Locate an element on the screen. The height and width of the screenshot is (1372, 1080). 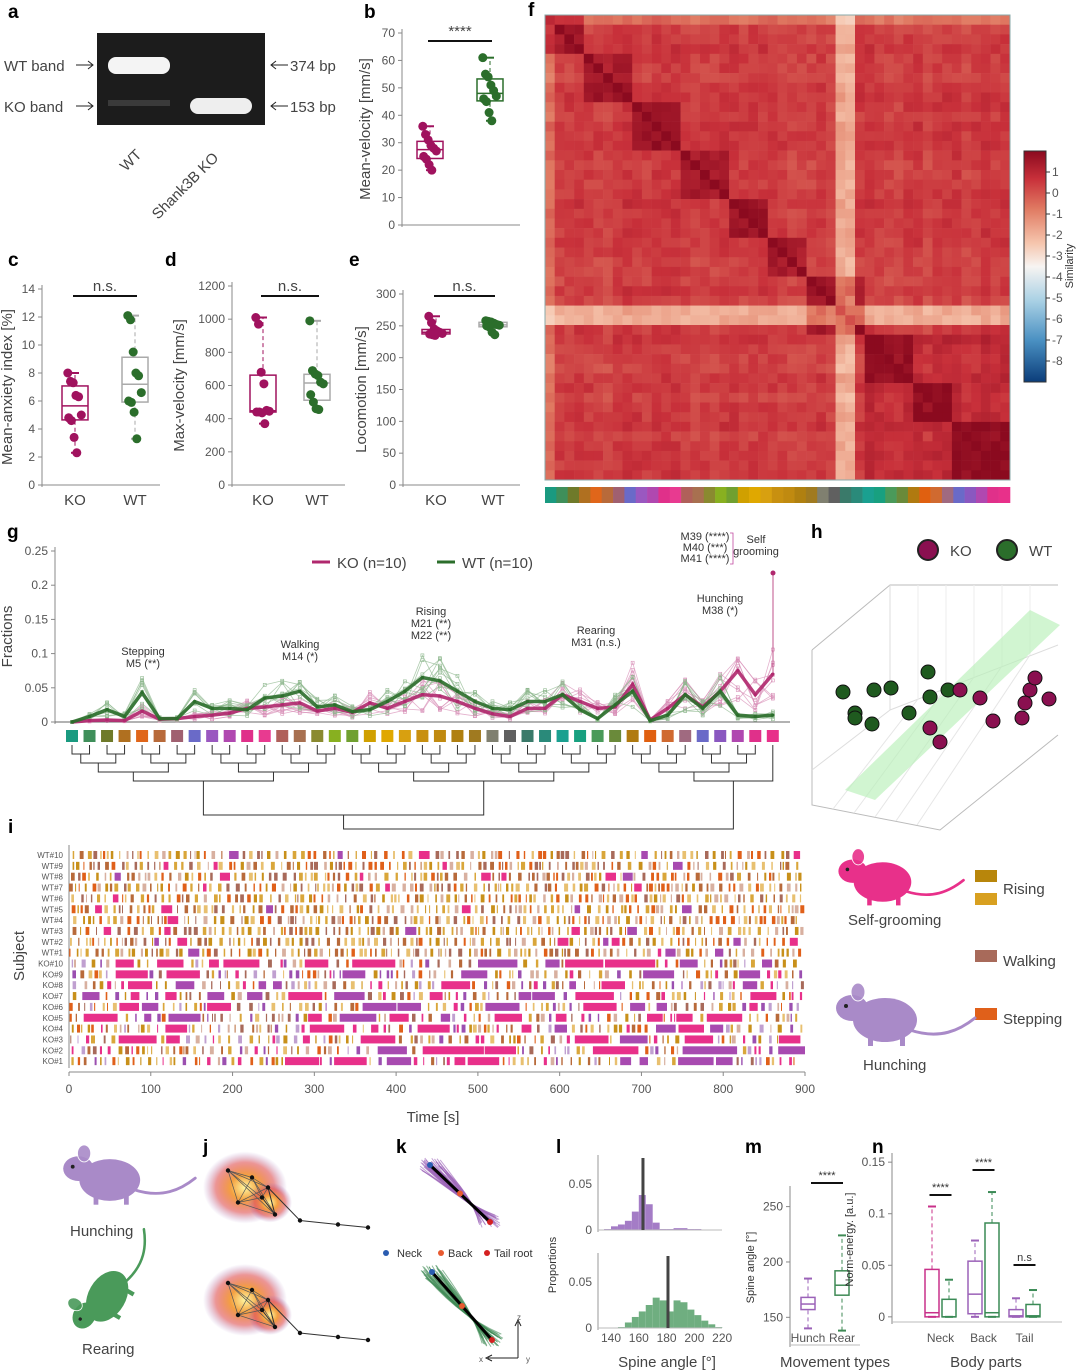
annotation-module: M40 (***) is located at coordinates (705, 548).